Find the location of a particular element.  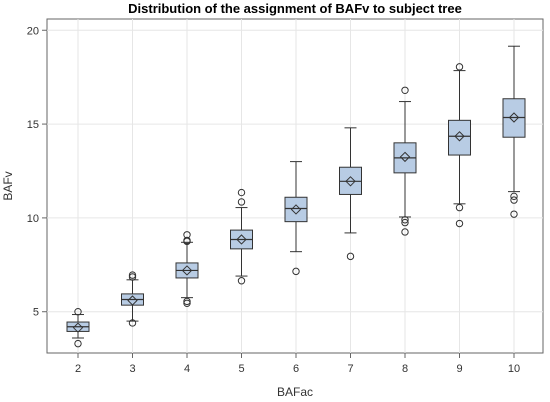

x-tick-label: 4 is located at coordinates (187, 369).